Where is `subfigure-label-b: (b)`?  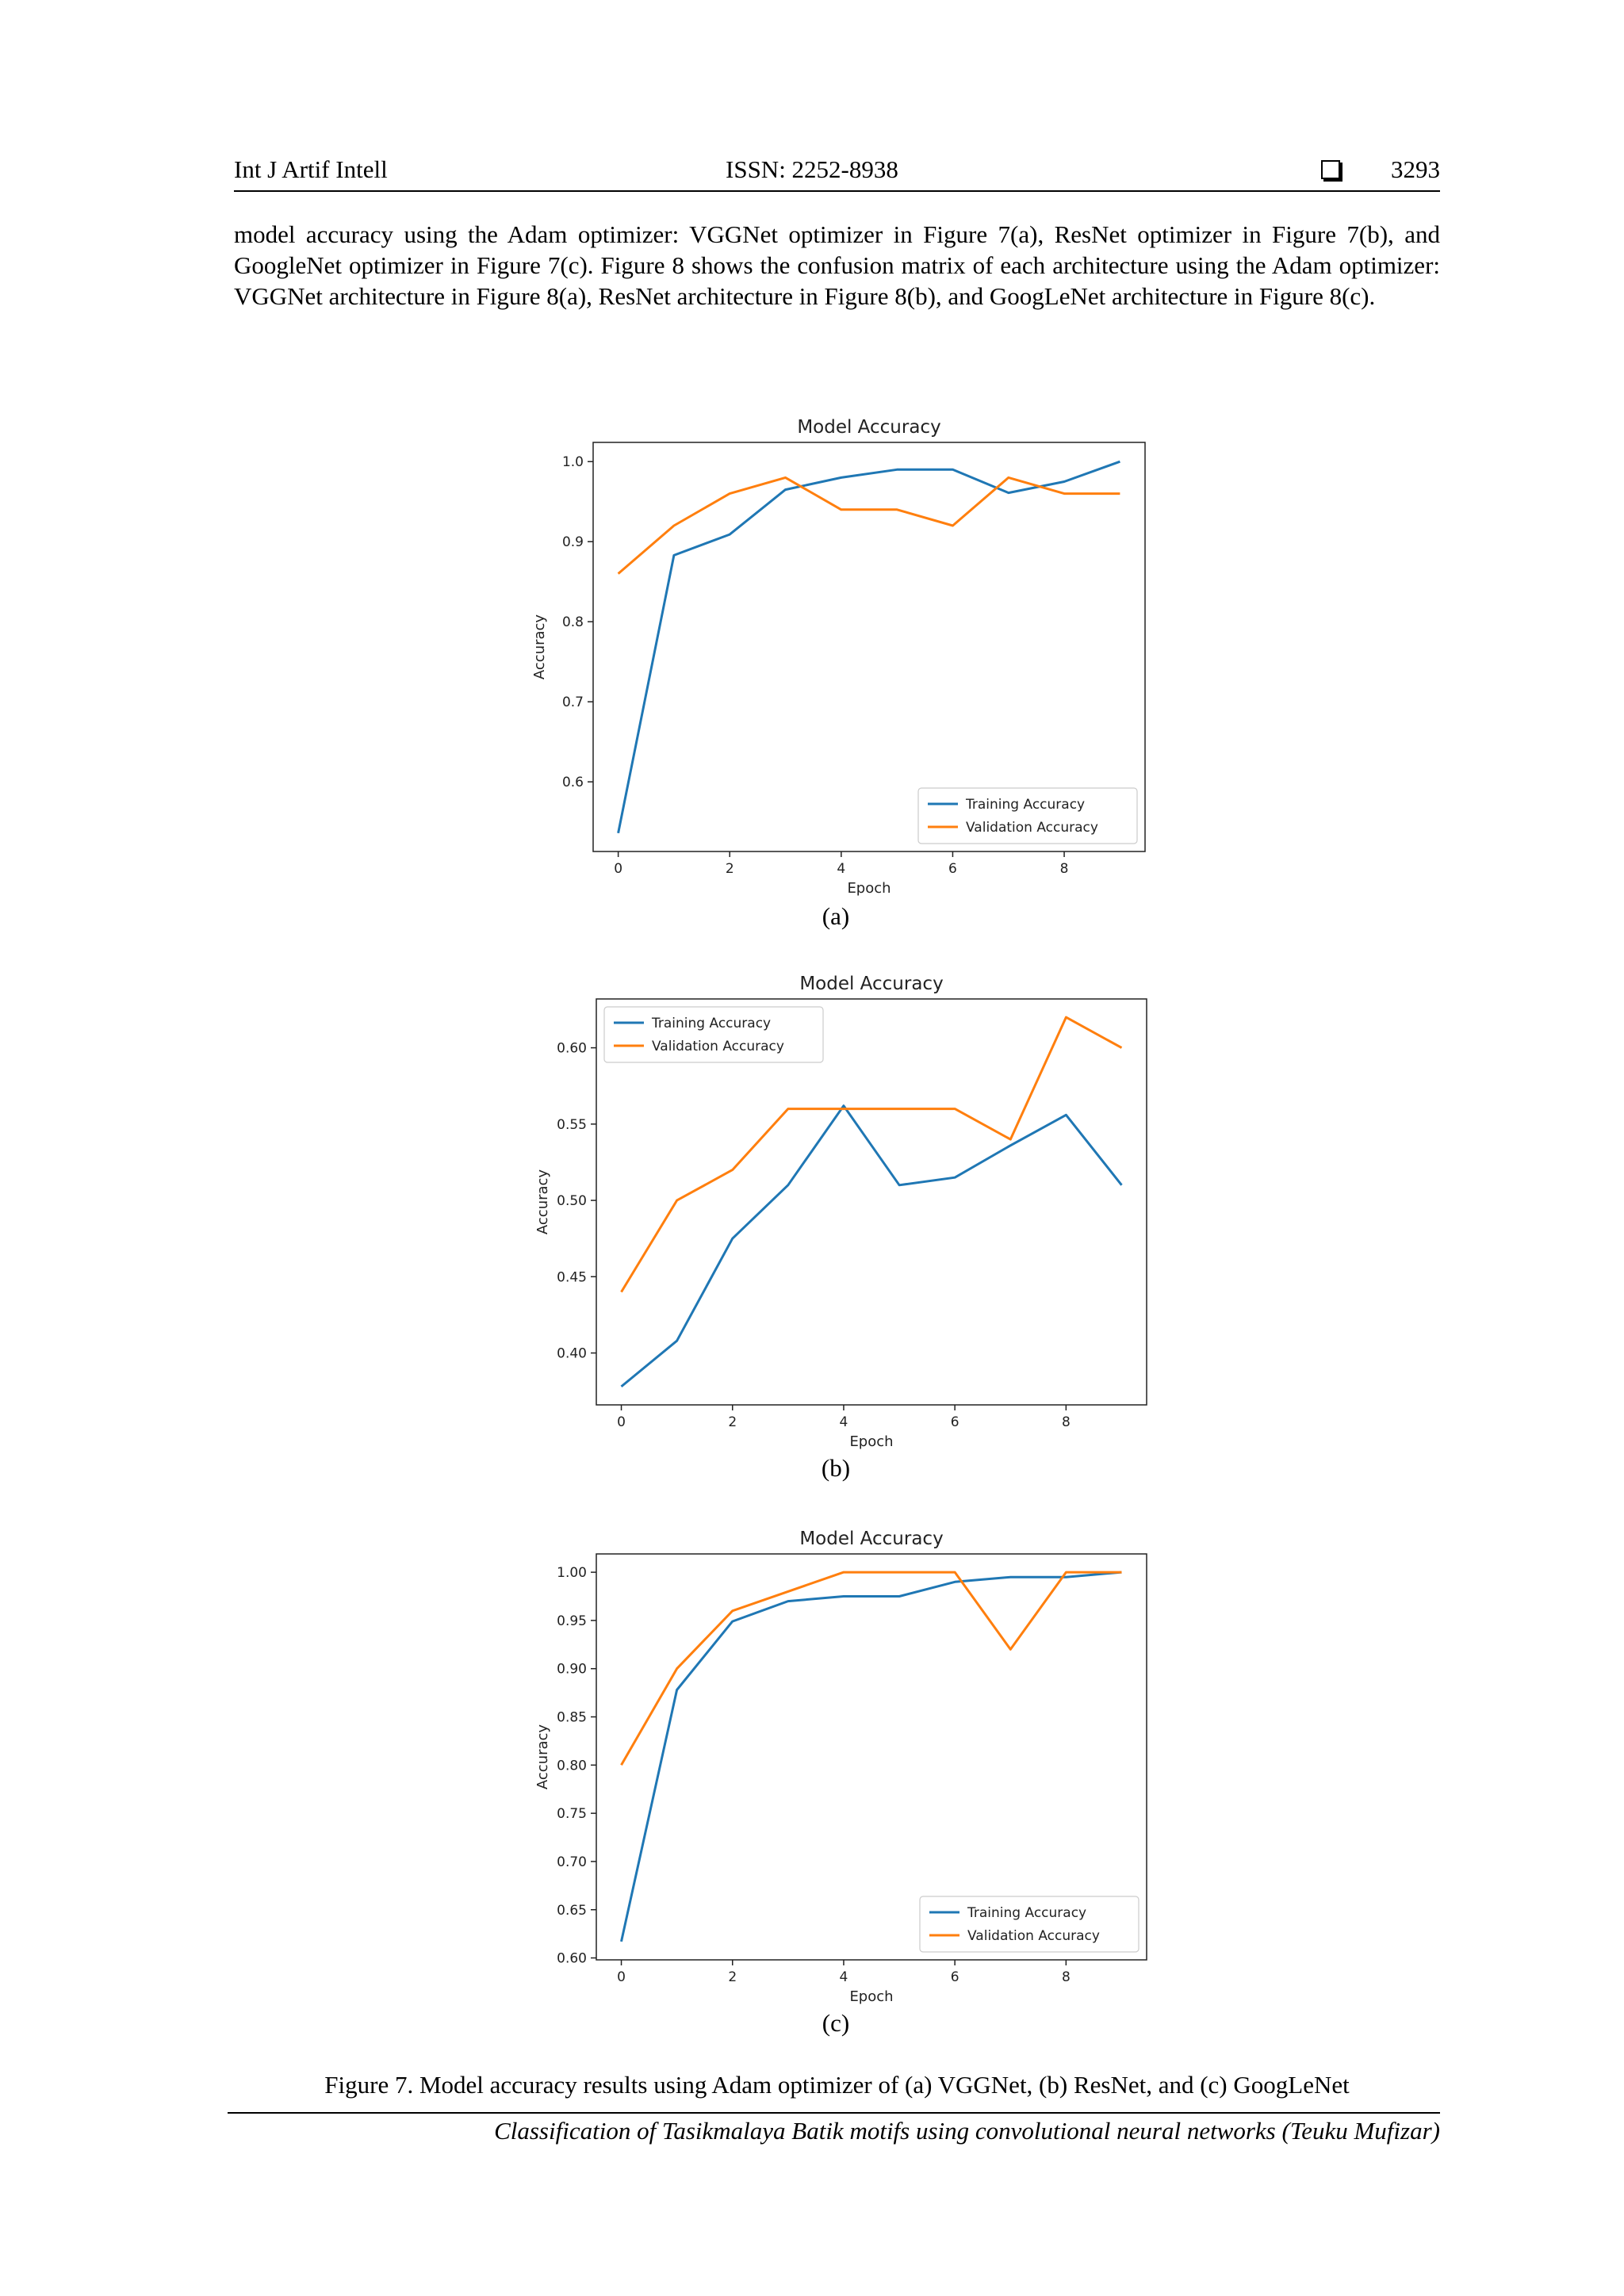 subfigure-label-b: (b) is located at coordinates (836, 1468).